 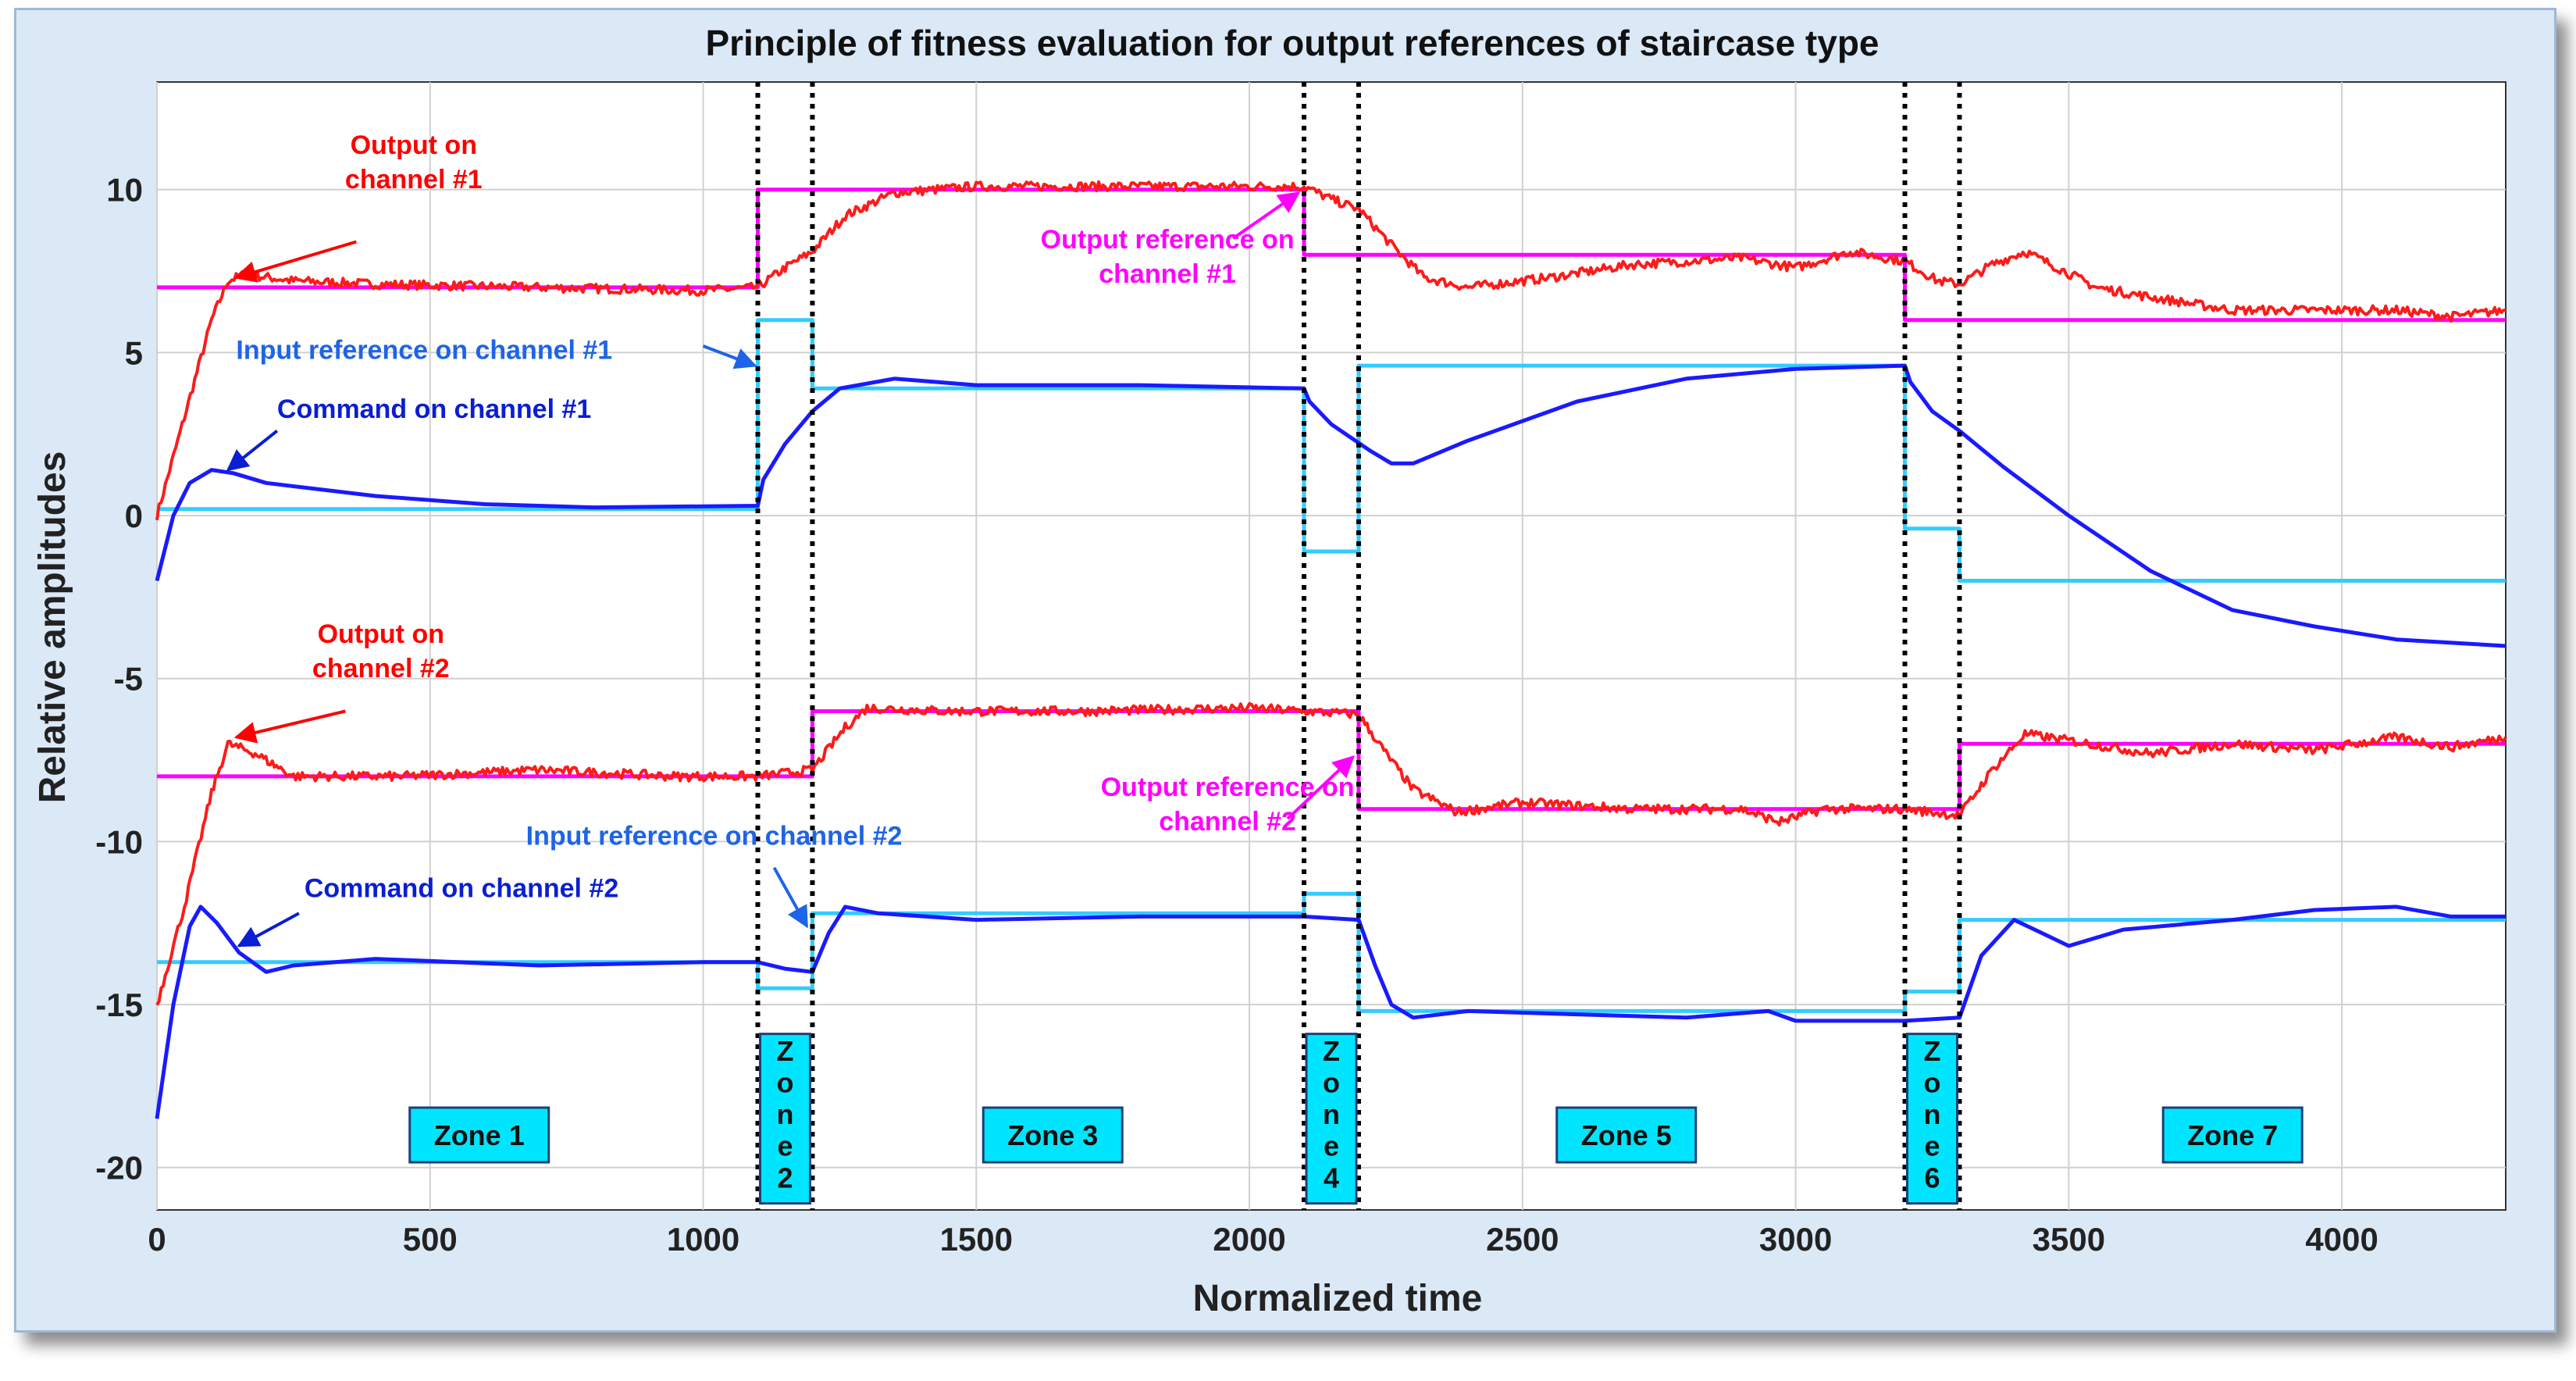 What do you see at coordinates (2341, 1239) in the screenshot?
I see `x-tick-label: 4000` at bounding box center [2341, 1239].